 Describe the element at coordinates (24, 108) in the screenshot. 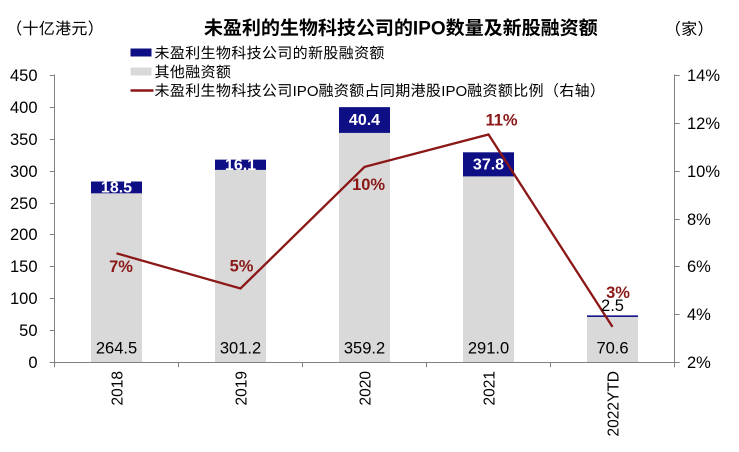

I see `svg-text: 400` at that location.